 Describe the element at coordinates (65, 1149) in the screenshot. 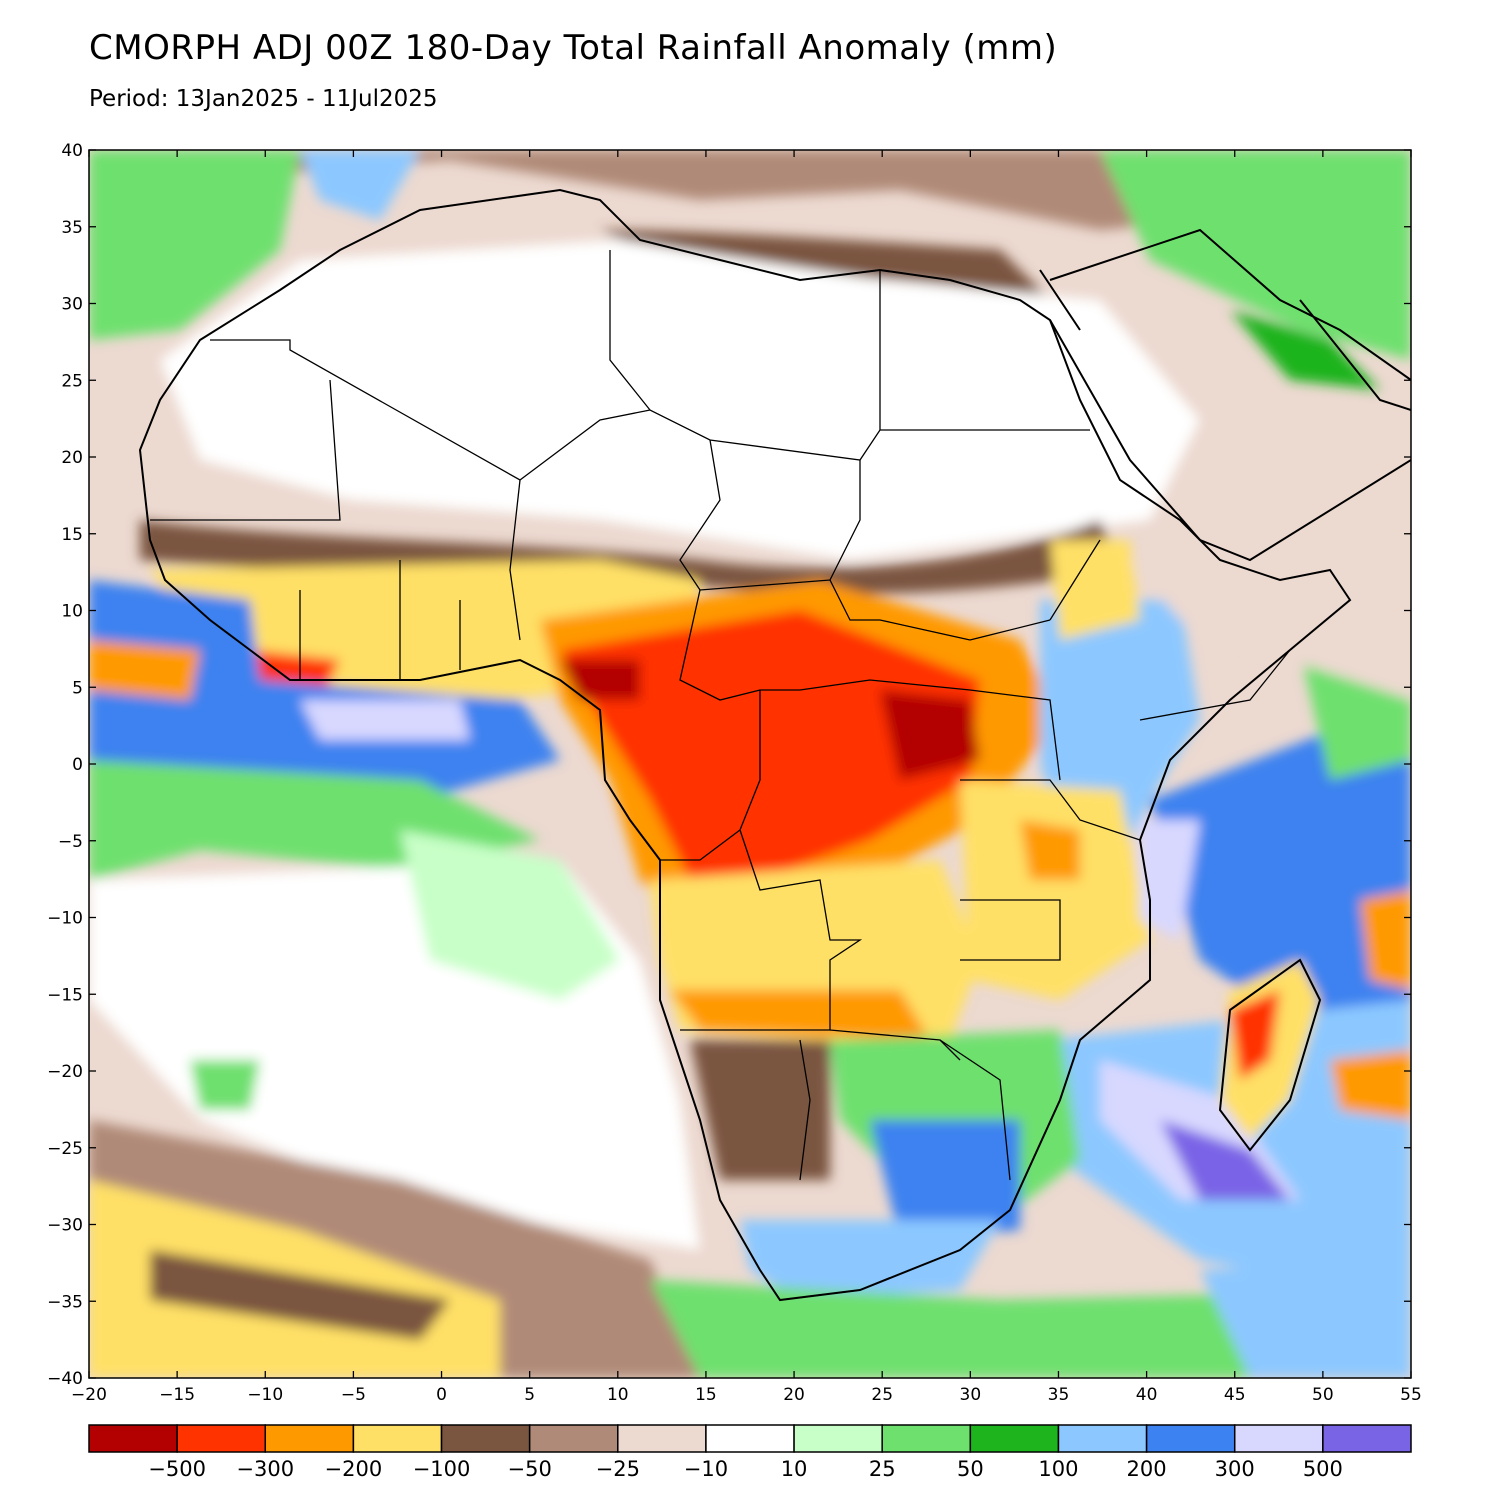

I see `lat-tick-label: −25` at that location.